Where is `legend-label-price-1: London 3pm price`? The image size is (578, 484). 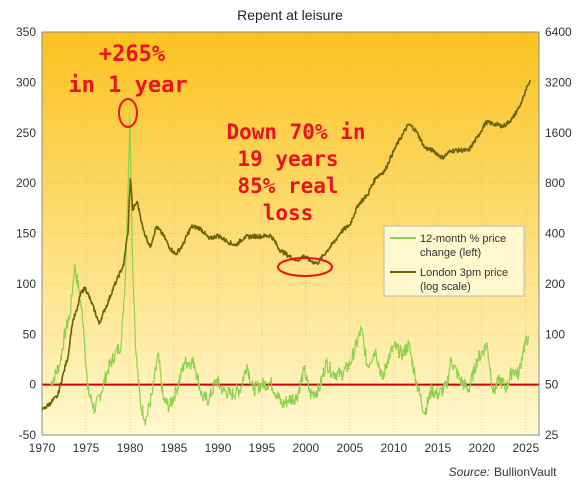
legend-label-price-1: London 3pm price is located at coordinates (464, 273).